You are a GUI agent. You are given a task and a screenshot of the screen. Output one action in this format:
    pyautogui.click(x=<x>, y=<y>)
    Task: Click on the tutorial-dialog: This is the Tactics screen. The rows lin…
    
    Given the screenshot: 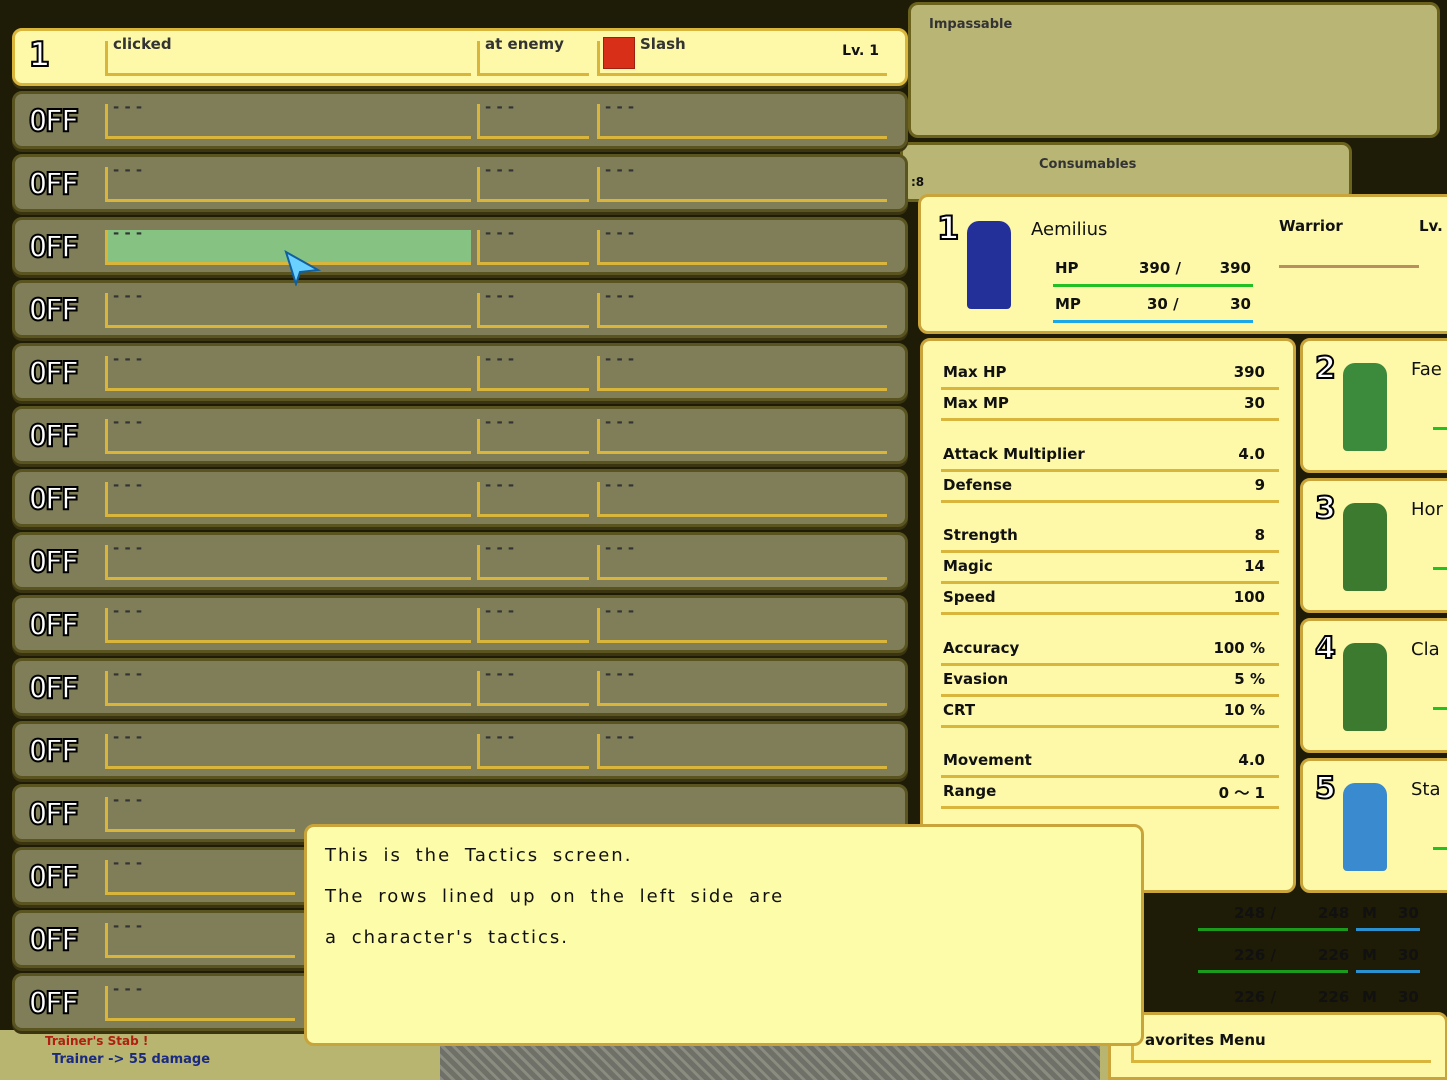 What is the action you would take?
    pyautogui.click(x=724, y=935)
    